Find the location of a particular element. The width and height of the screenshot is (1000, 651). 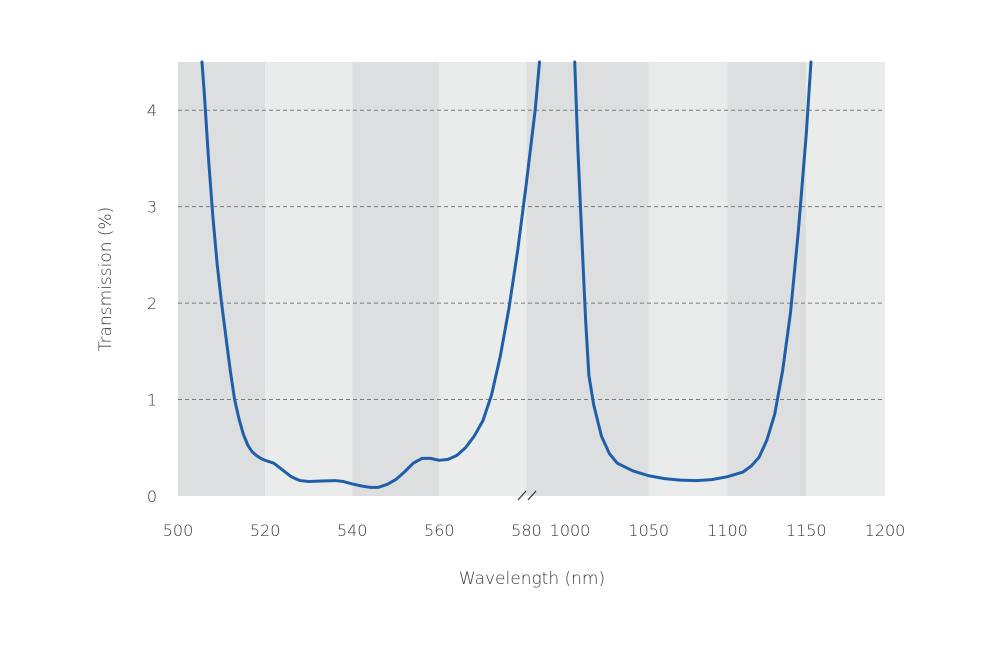

x-tick-label: 540 is located at coordinates (352, 530).